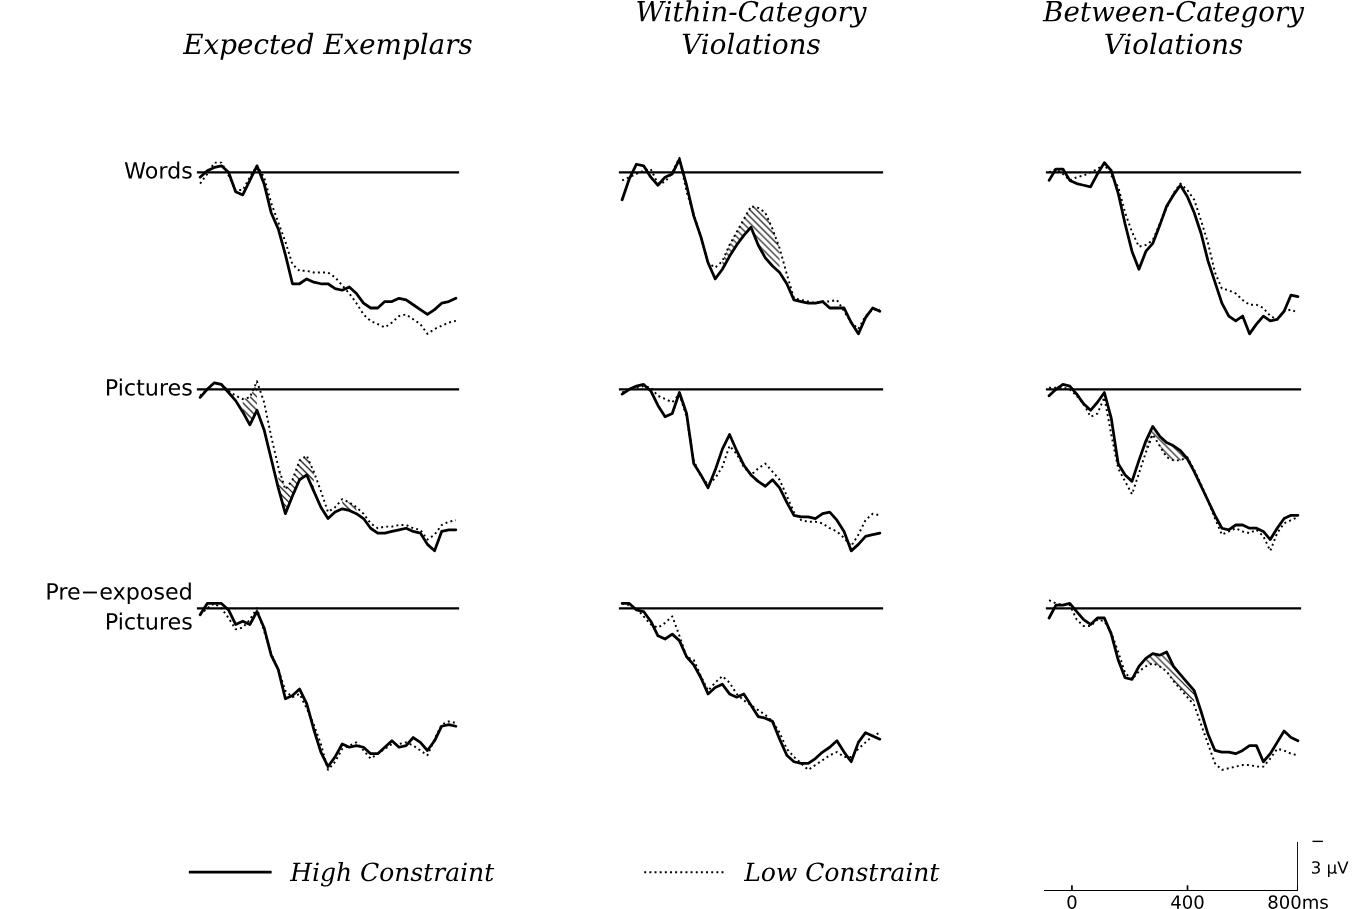 The image size is (1361, 909). Describe the element at coordinates (119, 606) in the screenshot. I see `y-axis-title: Pre−exposed Pictures` at that location.